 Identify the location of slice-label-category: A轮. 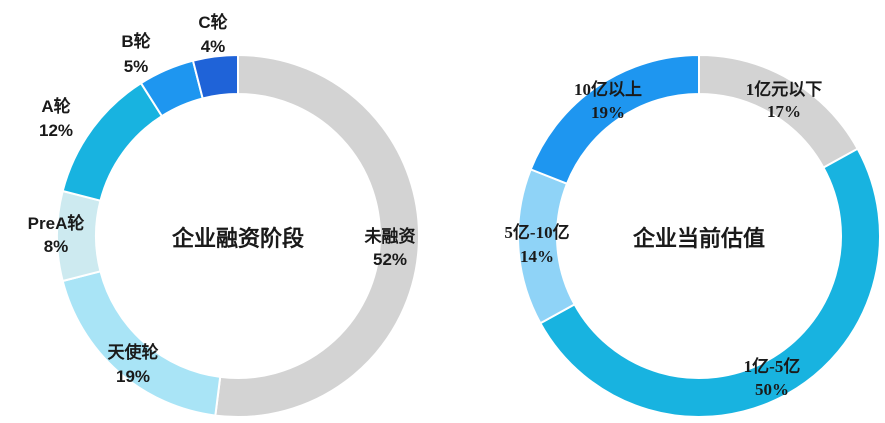
(55, 106).